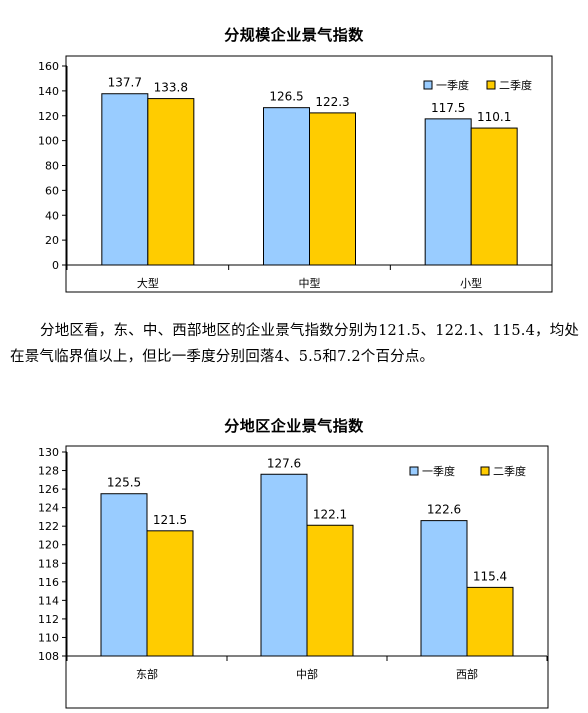  I want to click on x-tick-label: 大型, so click(148, 283).